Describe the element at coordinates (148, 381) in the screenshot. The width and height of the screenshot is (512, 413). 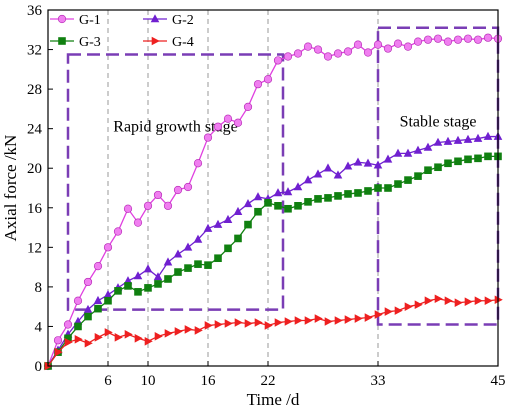
I see `x-tick-label: 10` at that location.